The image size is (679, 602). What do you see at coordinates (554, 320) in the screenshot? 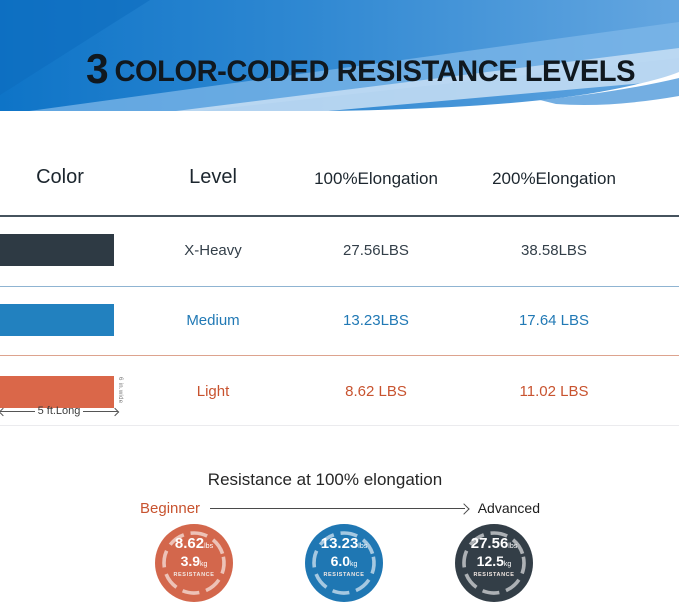
I see `elongation-200-value: 17.64 LBS` at bounding box center [554, 320].